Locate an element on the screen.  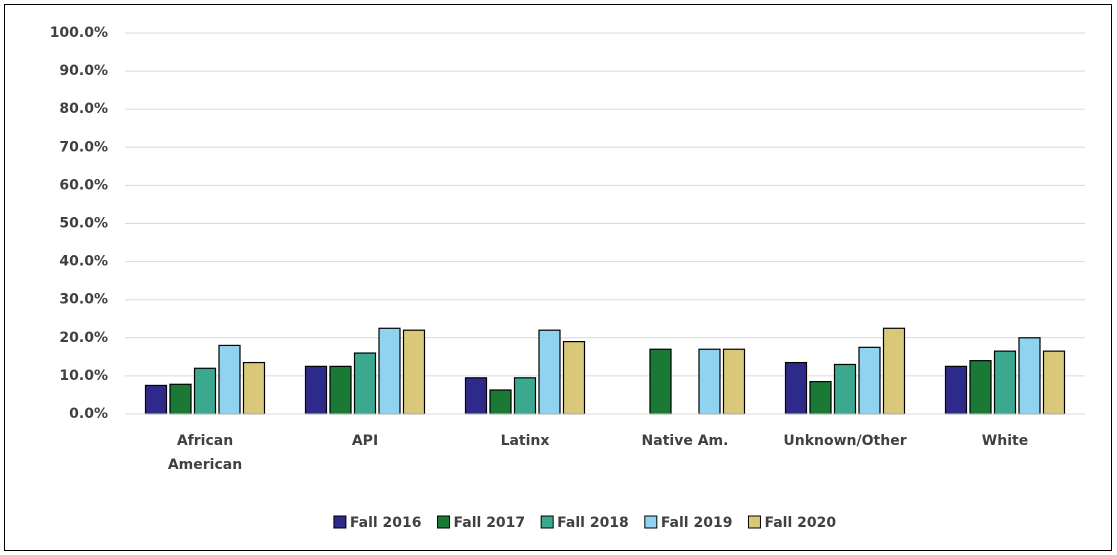
y-tick-label: 20.0% is located at coordinates (83, 338).